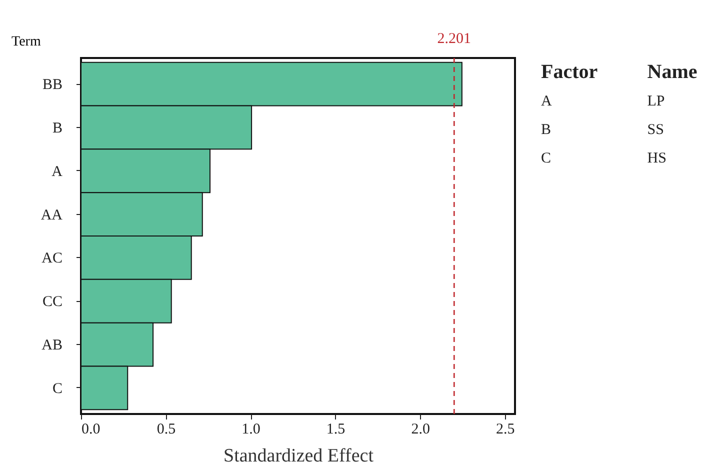 This screenshot has height=472, width=725. I want to click on x-tick-label: 0.5, so click(166, 430).